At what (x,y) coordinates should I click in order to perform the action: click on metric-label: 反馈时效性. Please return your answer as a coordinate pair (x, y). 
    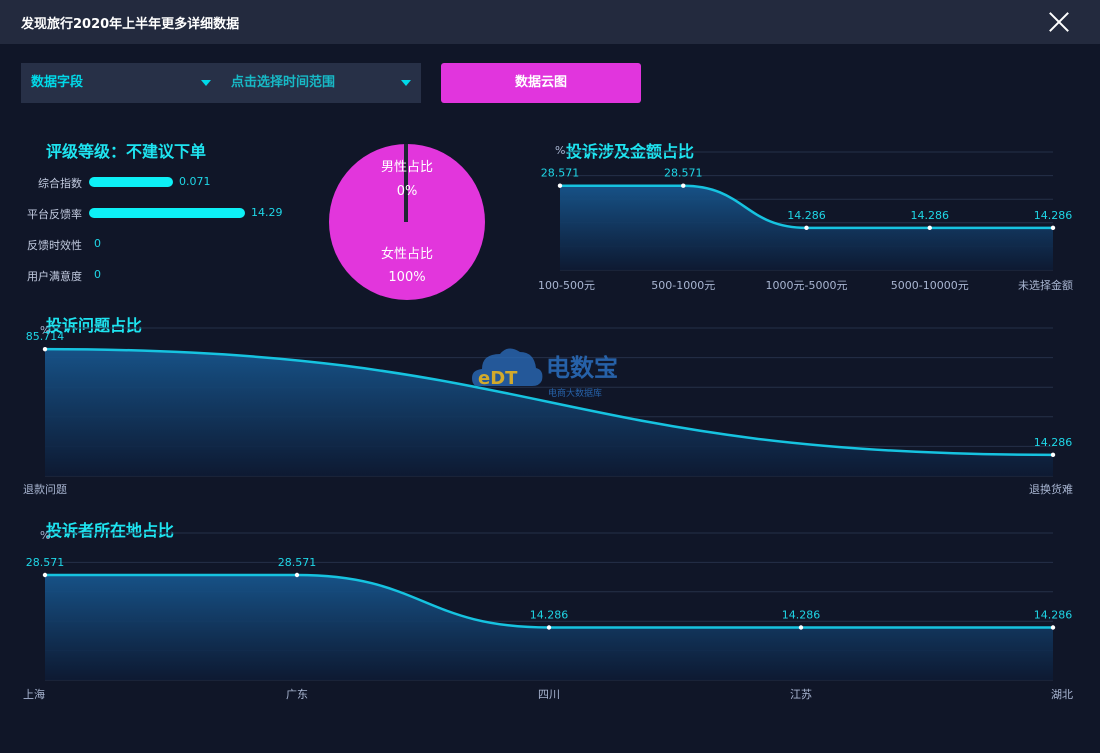
    Looking at the image, I should click on (54, 245).